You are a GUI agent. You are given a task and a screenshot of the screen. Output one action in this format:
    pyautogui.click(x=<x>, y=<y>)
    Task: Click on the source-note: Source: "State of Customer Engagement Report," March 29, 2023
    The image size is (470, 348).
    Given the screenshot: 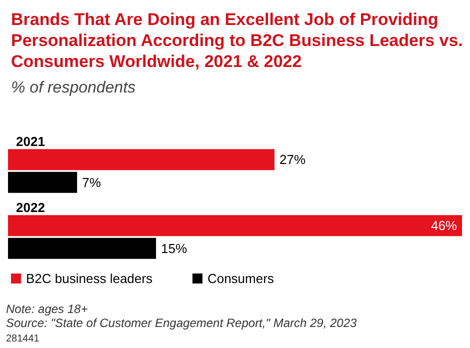 What is the action you would take?
    pyautogui.click(x=182, y=323)
    